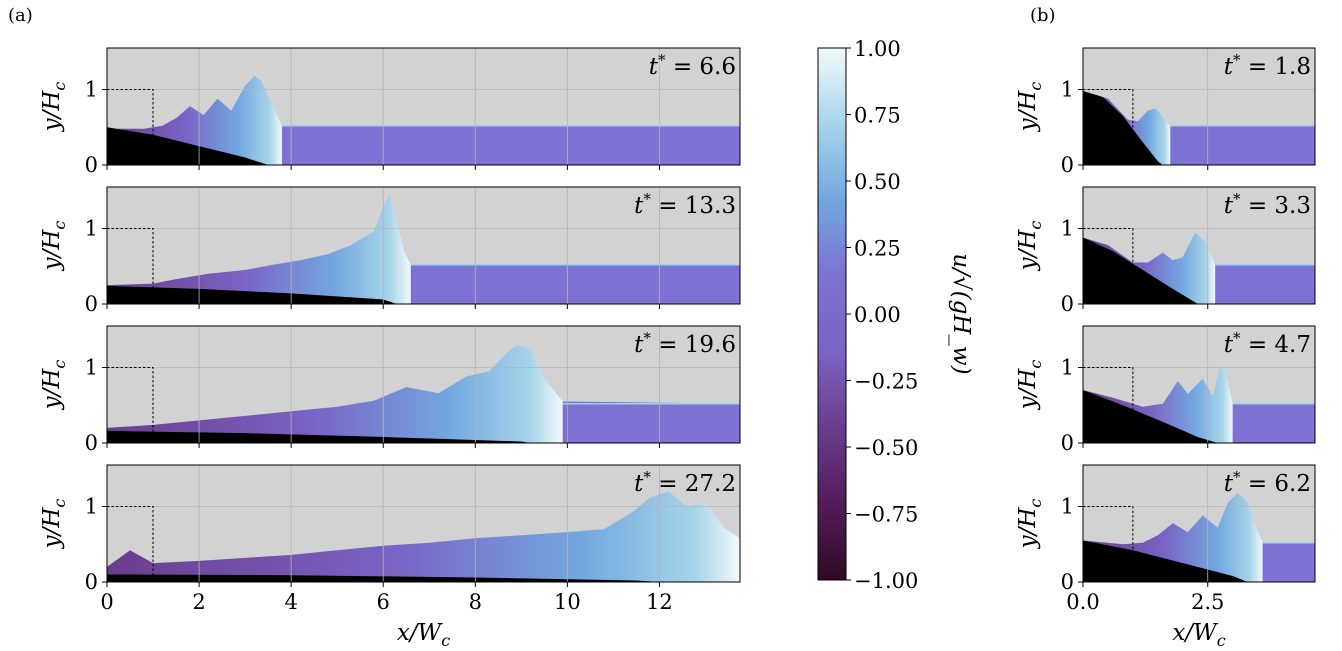 The height and width of the screenshot is (651, 1342). What do you see at coordinates (877, 49) in the screenshot?
I see `colorbar-tick-label: 1.00` at bounding box center [877, 49].